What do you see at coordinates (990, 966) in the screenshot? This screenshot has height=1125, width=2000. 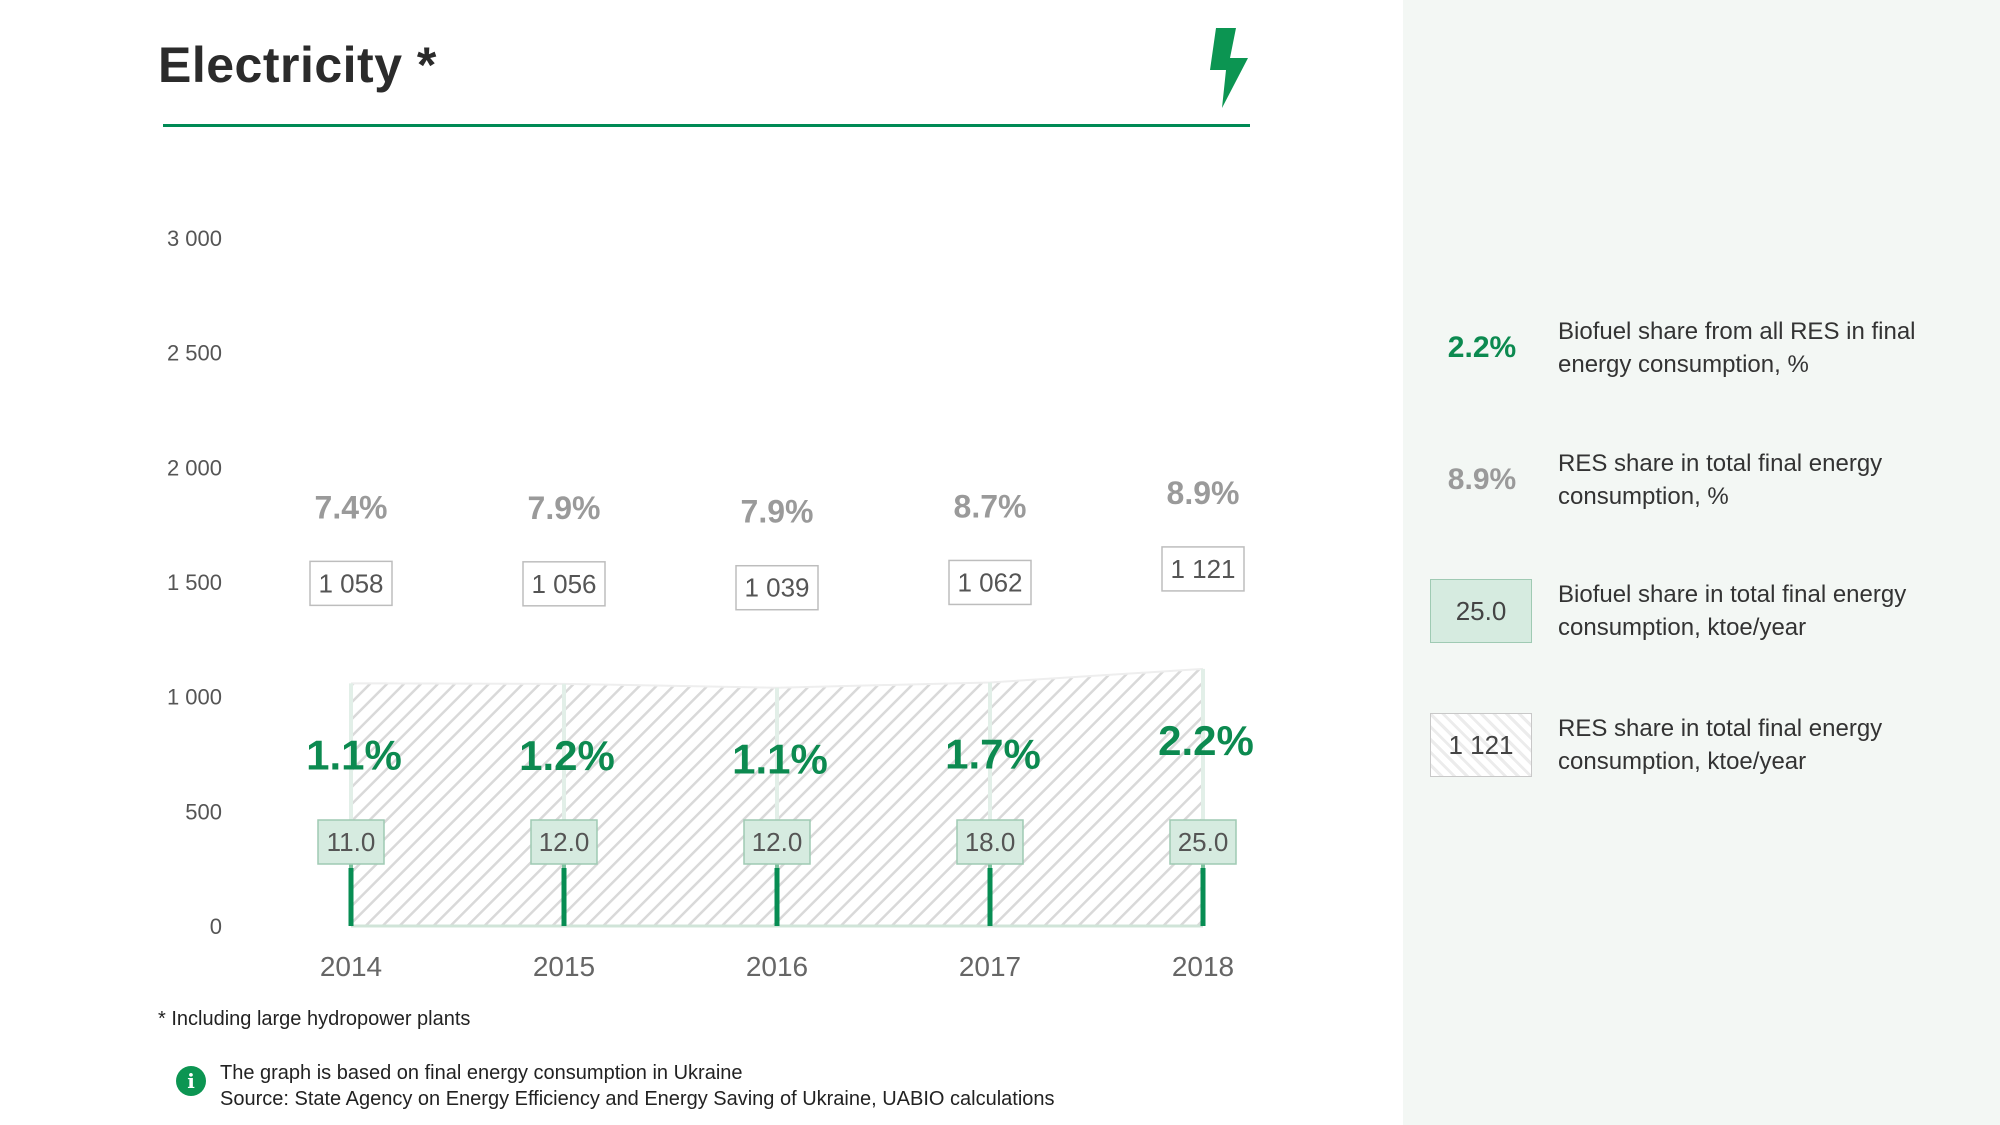 I see `x-tick-label: 2017` at bounding box center [990, 966].